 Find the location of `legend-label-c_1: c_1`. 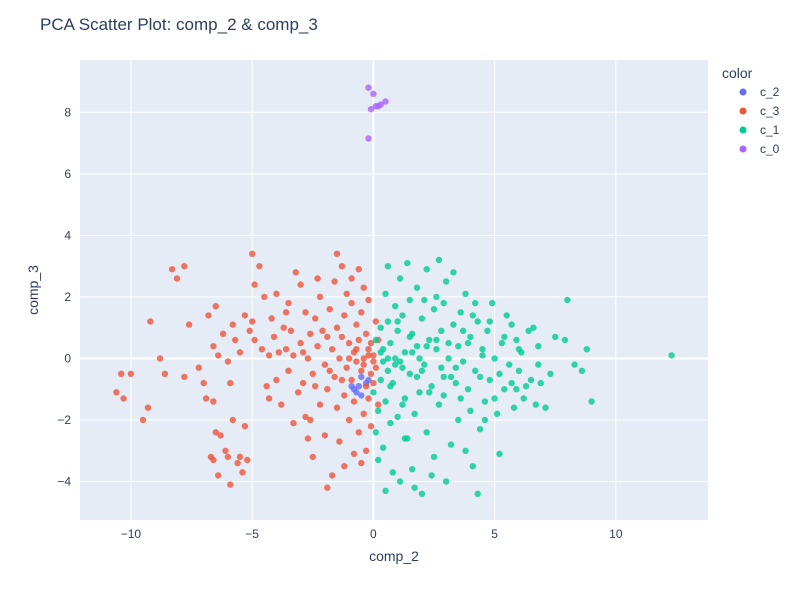

legend-label-c_1: c_1 is located at coordinates (770, 130).